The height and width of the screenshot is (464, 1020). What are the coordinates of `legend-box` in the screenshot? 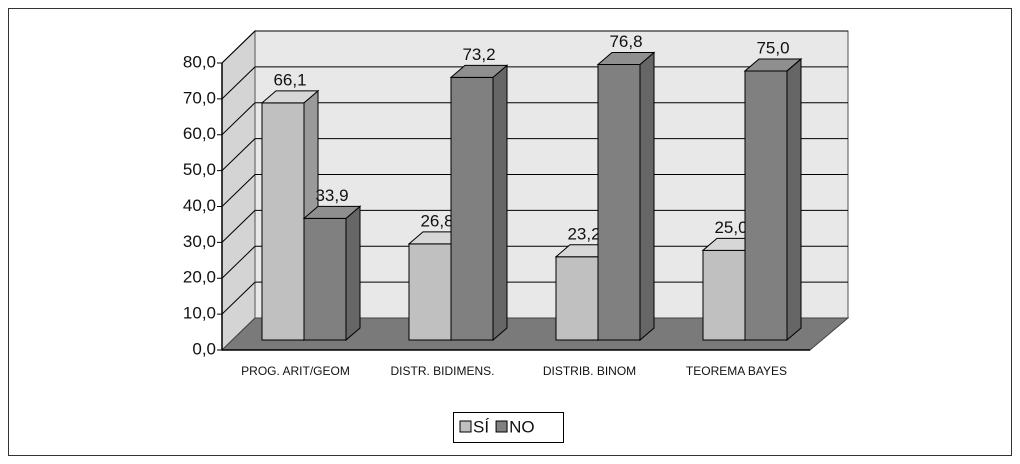 It's located at (508, 427).